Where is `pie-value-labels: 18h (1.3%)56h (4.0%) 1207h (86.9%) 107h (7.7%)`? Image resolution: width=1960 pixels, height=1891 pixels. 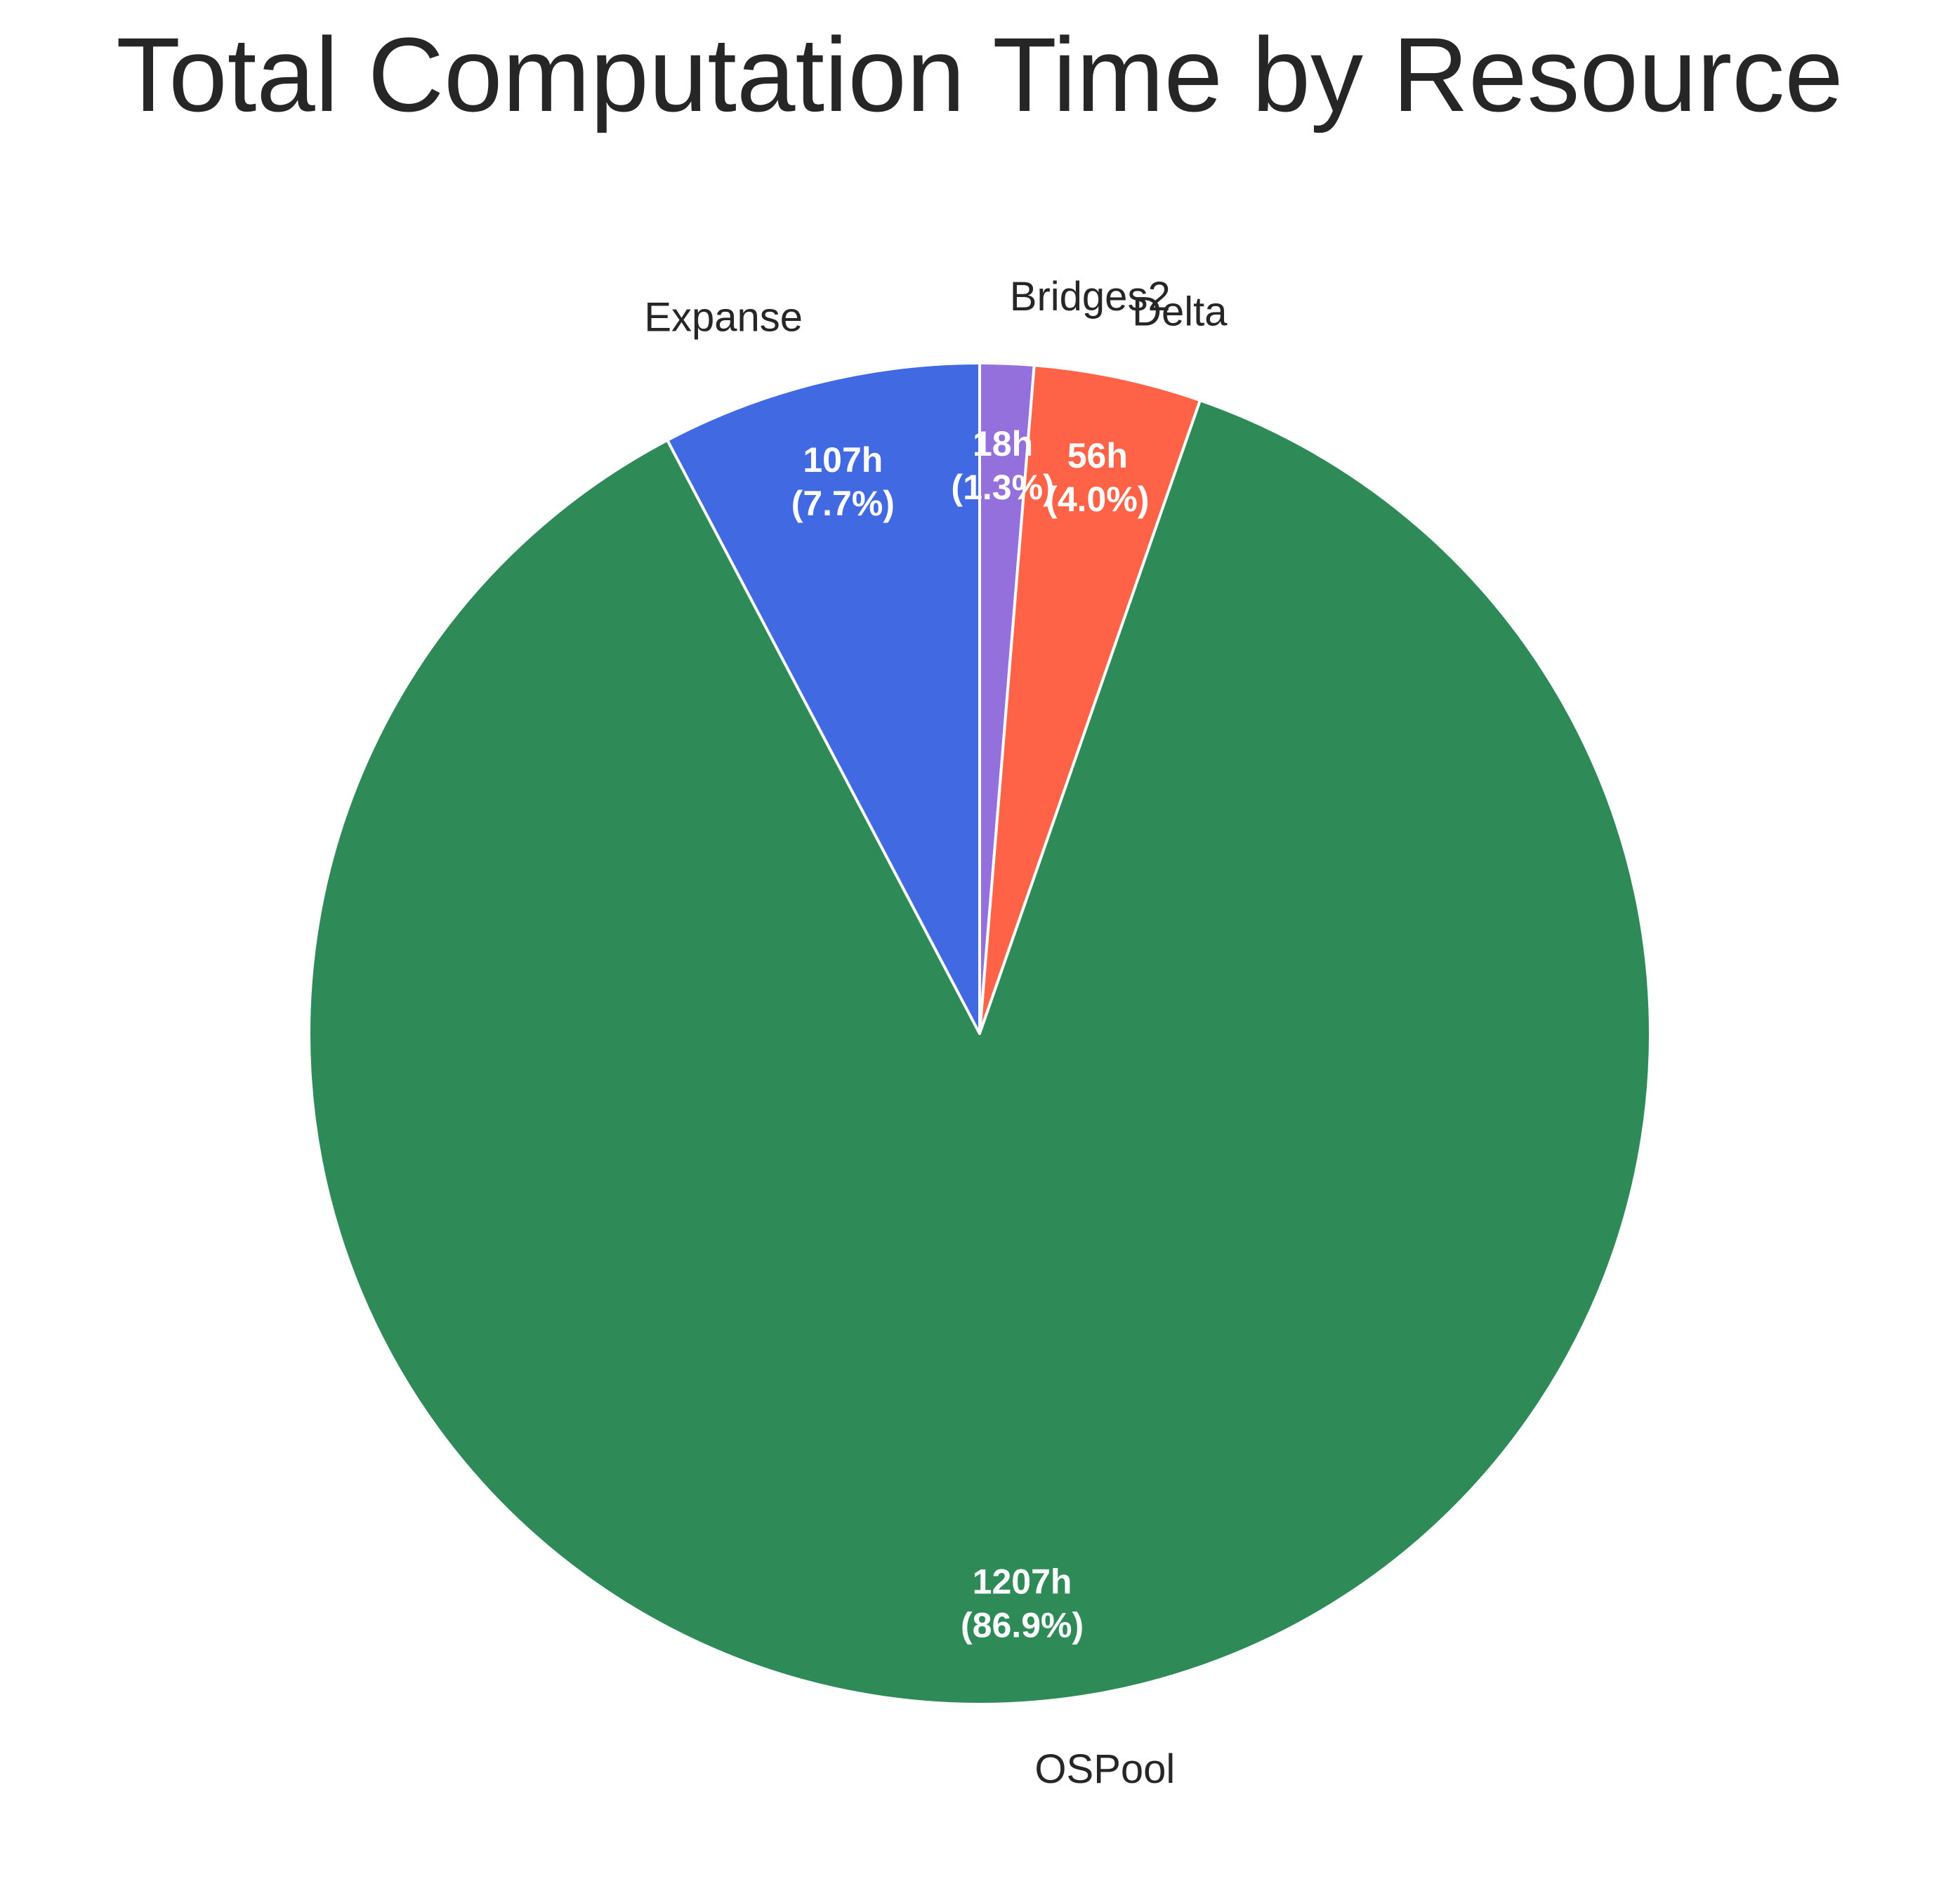 pie-value-labels: 18h (1.3%)56h (4.0%) 1207h (86.9%) 107h (7.7%) is located at coordinates (970, 1034).